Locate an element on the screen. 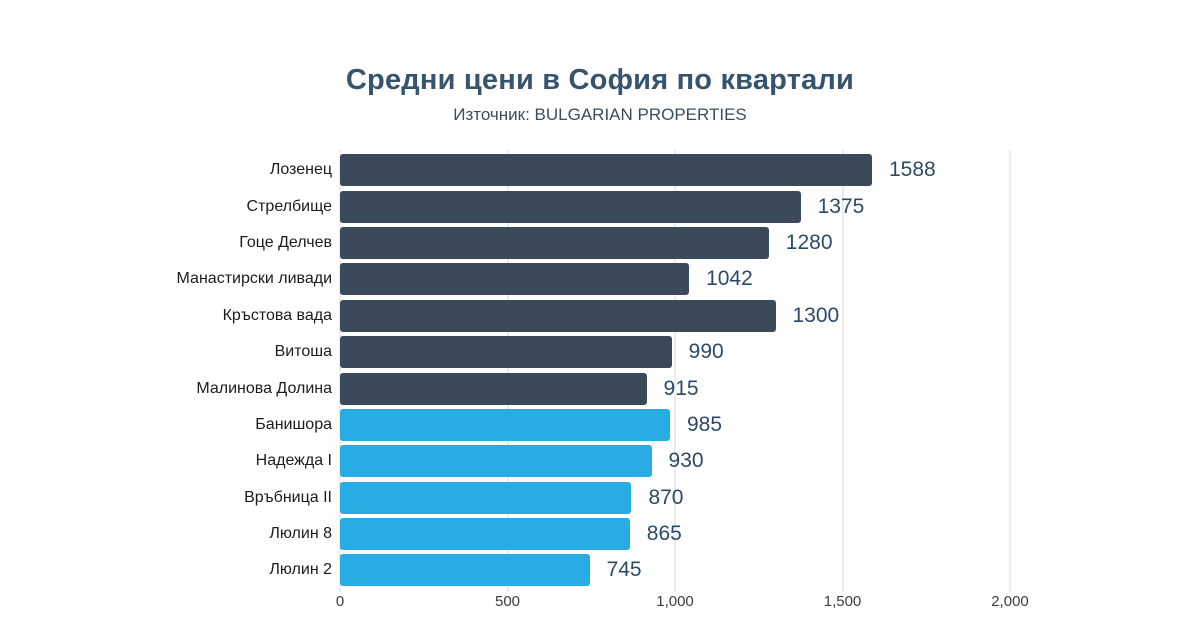  bar-track: 865 is located at coordinates (675, 534).